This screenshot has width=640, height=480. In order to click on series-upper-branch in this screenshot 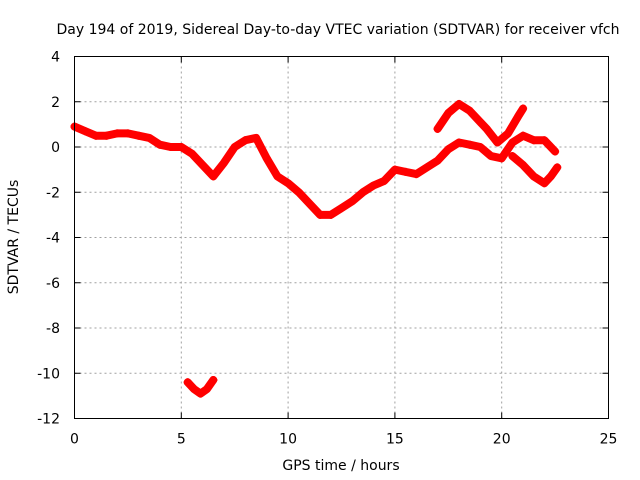, I will do `click(480, 123)`.